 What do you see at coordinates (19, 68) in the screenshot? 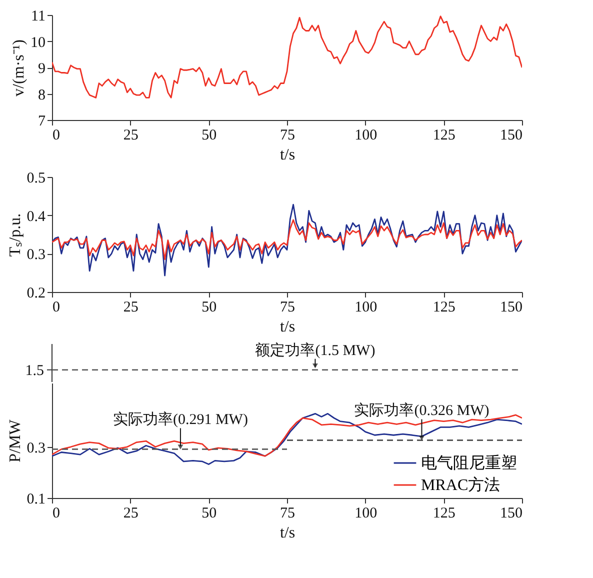
I see `y-axis-title: v/(m·s⁻¹)` at bounding box center [19, 68].